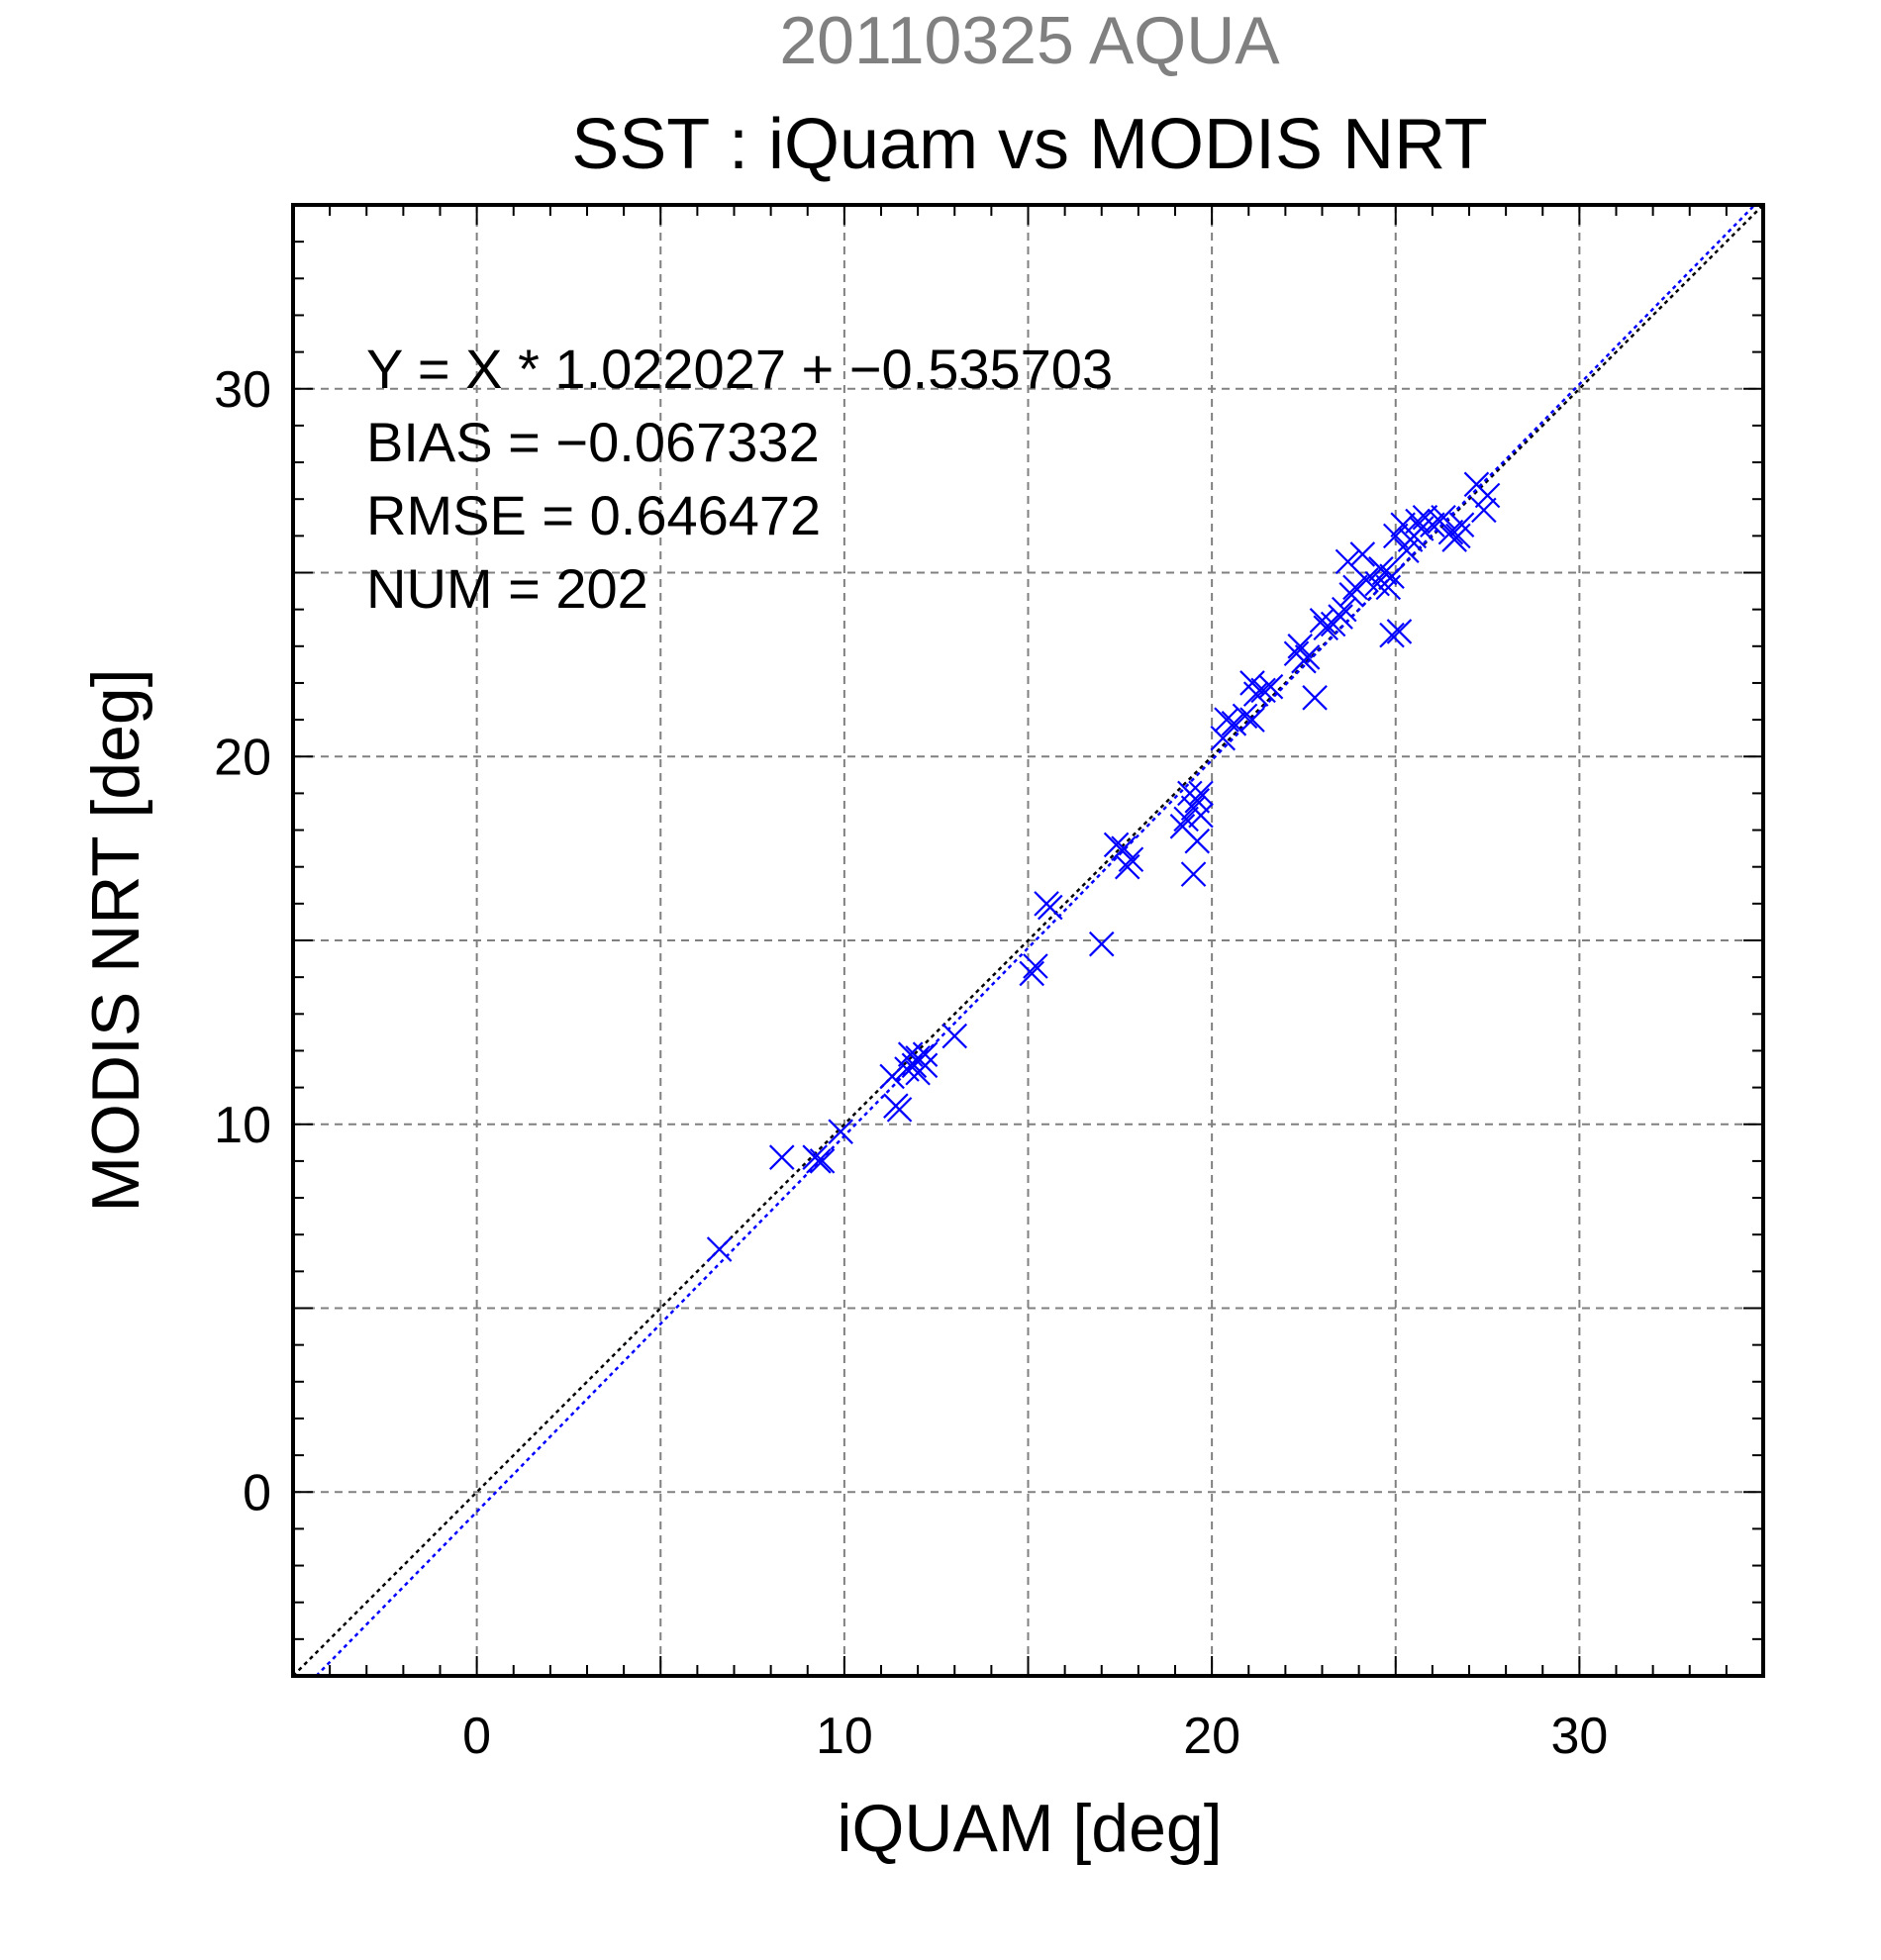 This screenshot has height=1960, width=1881. Describe the element at coordinates (243, 757) in the screenshot. I see `y-tick-label: 20` at that location.